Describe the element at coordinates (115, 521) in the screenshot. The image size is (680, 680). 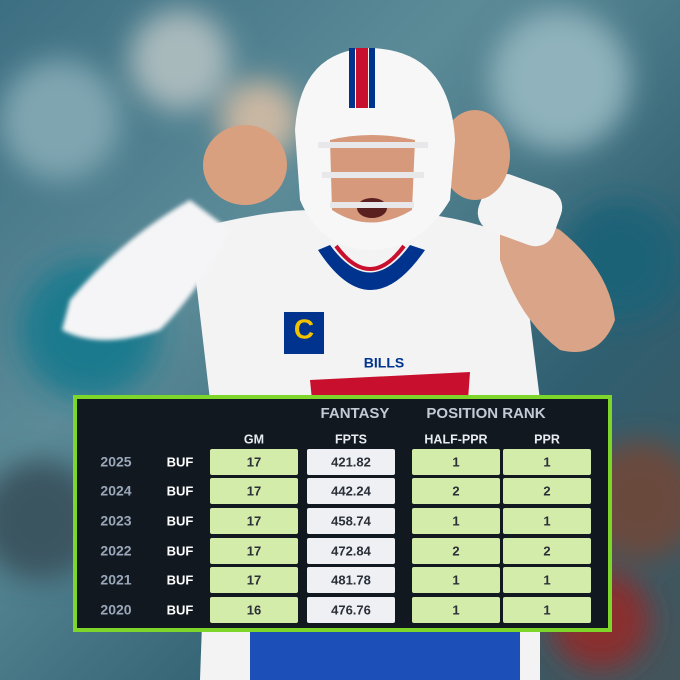
I see `season: 2023` at that location.